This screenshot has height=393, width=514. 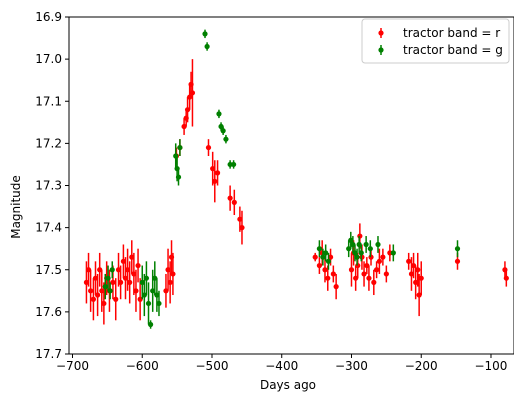 I want to click on x-tick-label-6: −100, so click(x=490, y=366).